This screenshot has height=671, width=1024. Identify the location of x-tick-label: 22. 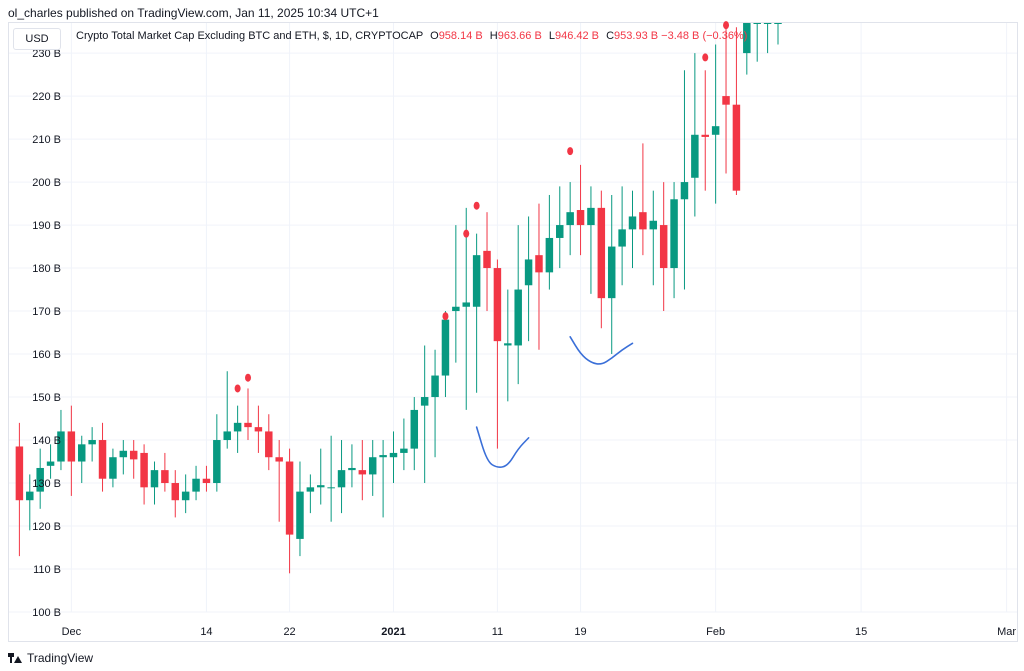
(289, 632).